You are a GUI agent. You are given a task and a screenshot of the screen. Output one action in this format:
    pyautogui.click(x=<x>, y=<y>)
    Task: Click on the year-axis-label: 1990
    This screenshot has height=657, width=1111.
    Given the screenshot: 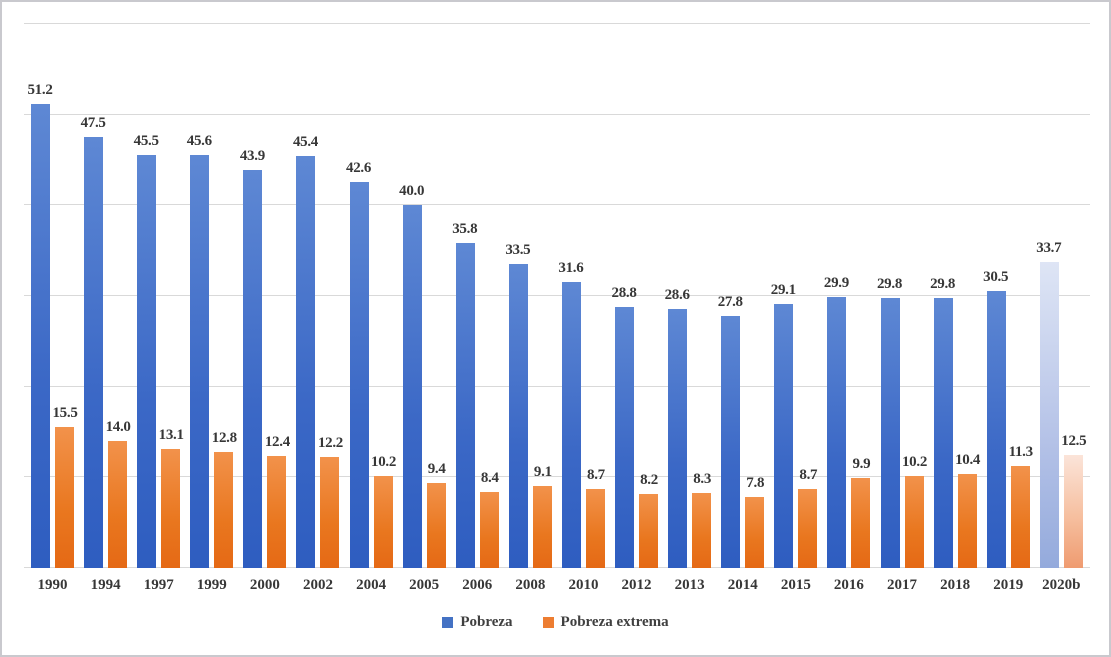 What is the action you would take?
    pyautogui.click(x=52, y=585)
    